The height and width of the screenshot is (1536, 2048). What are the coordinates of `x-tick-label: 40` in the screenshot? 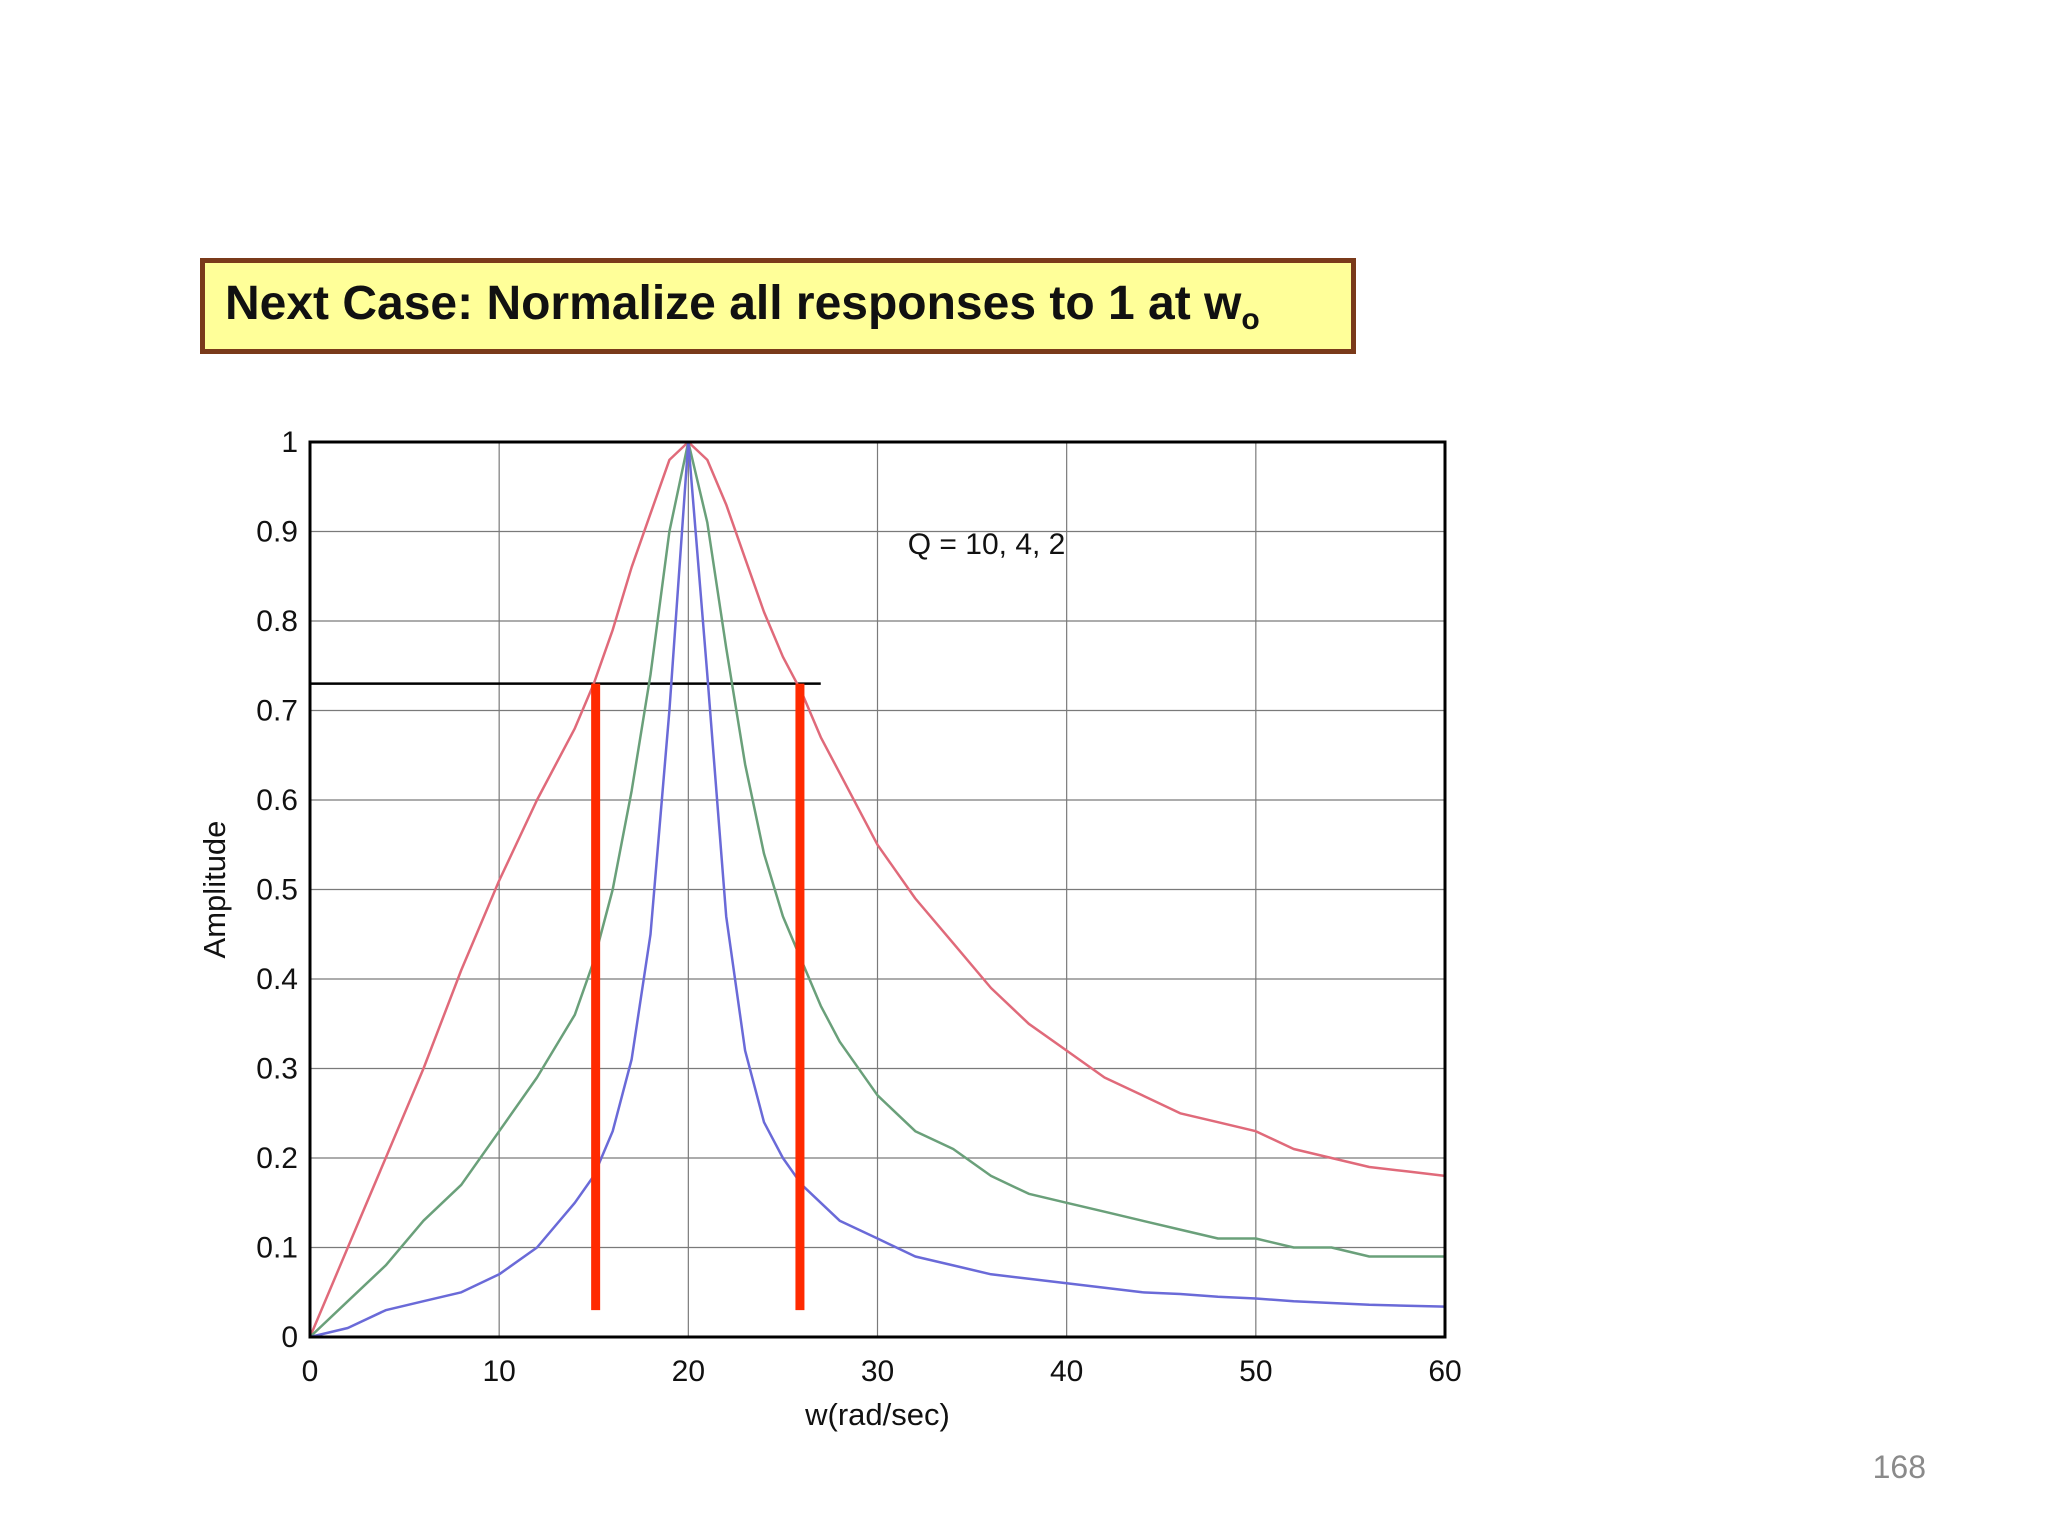 It's located at (1066, 1371).